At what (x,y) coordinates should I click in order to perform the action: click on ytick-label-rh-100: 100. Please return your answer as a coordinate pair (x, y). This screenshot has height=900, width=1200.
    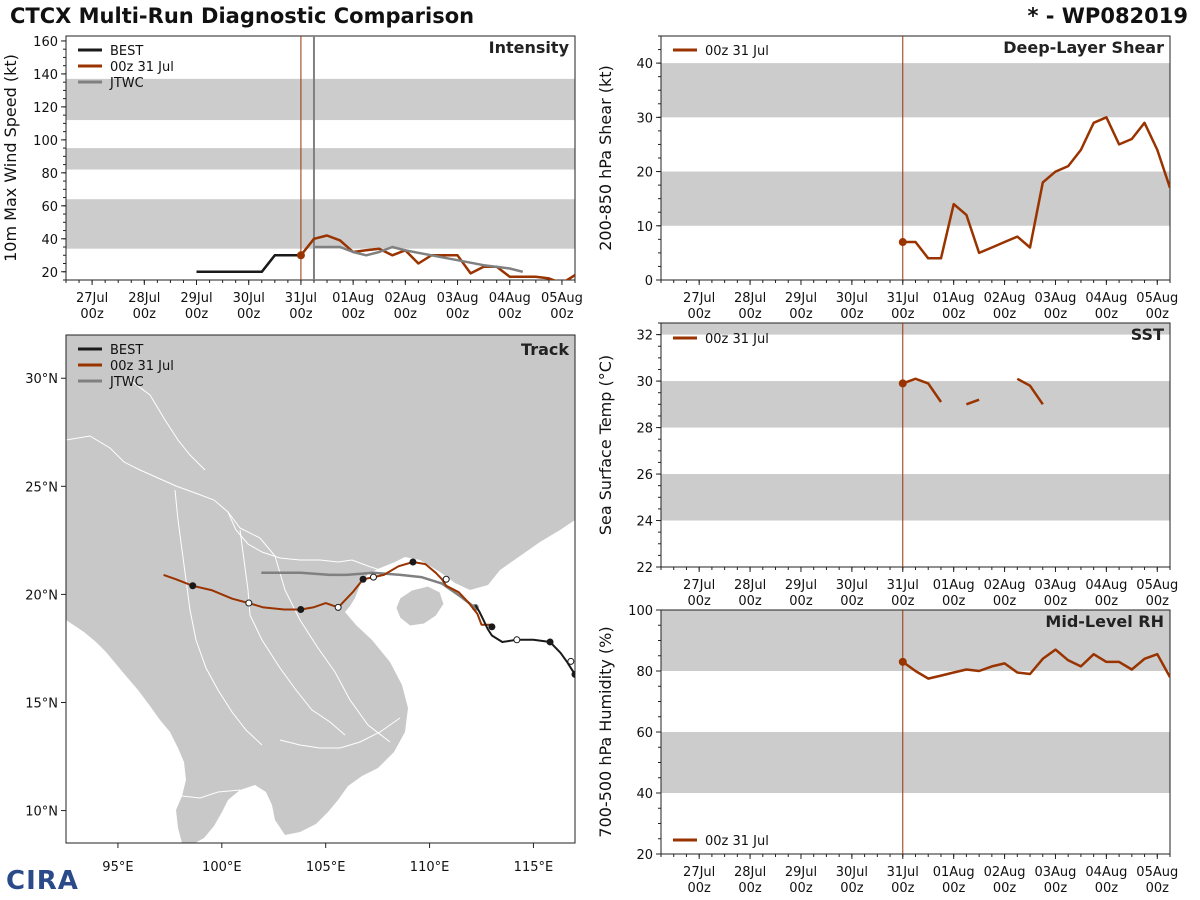
    Looking at the image, I should click on (640, 611).